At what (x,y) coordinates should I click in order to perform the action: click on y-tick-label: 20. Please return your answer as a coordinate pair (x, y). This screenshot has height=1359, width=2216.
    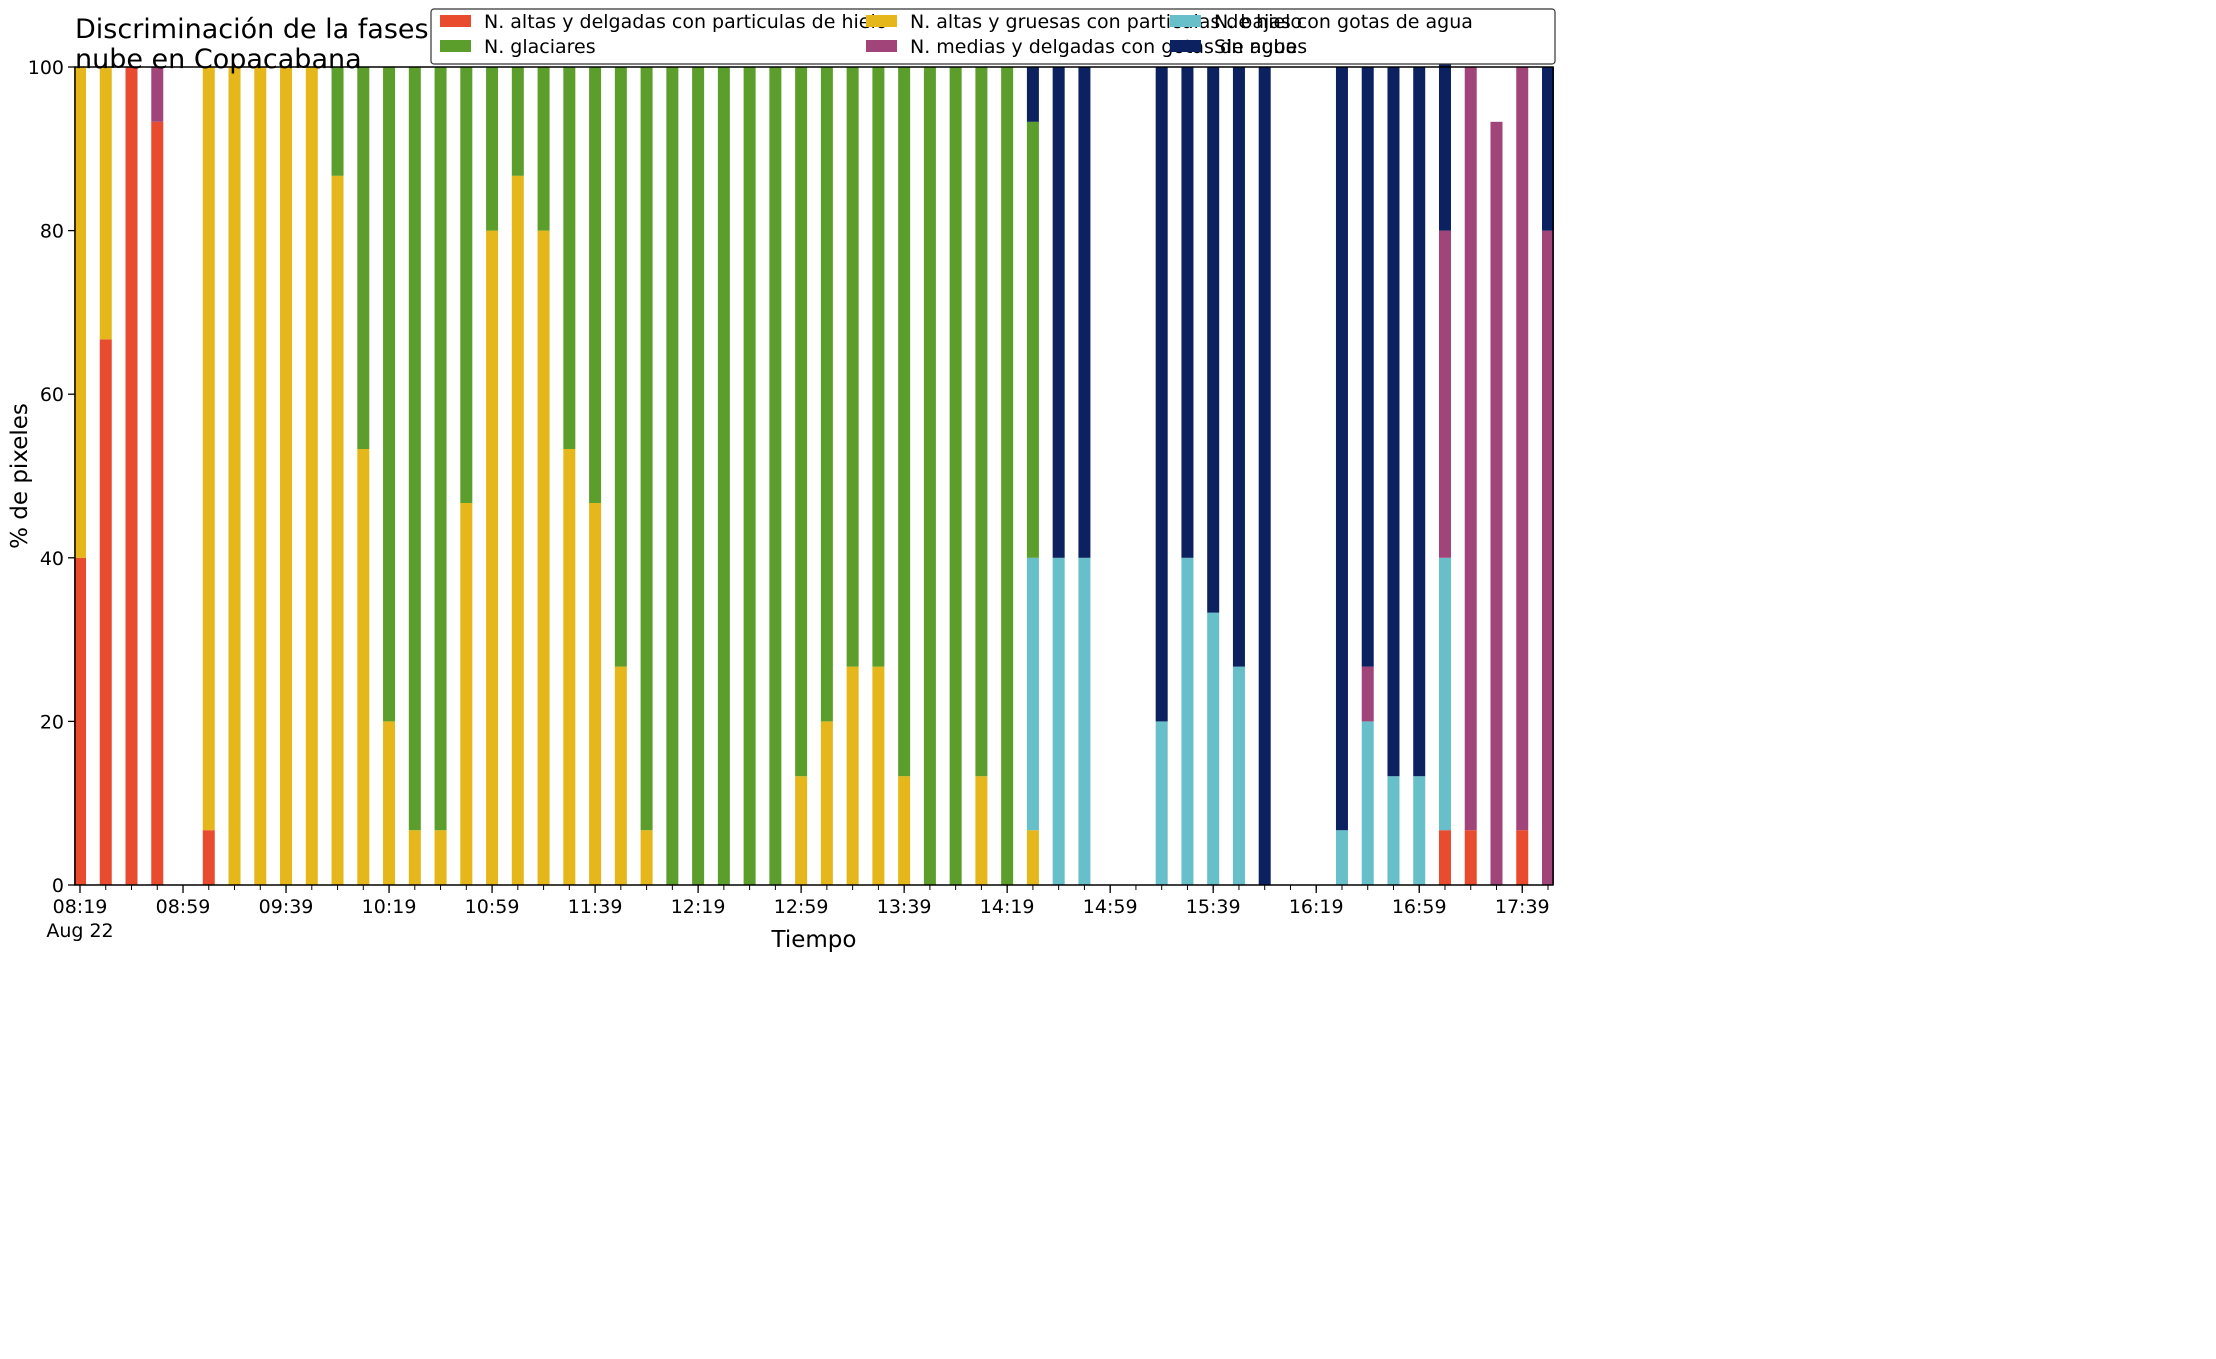
    Looking at the image, I should click on (52, 722).